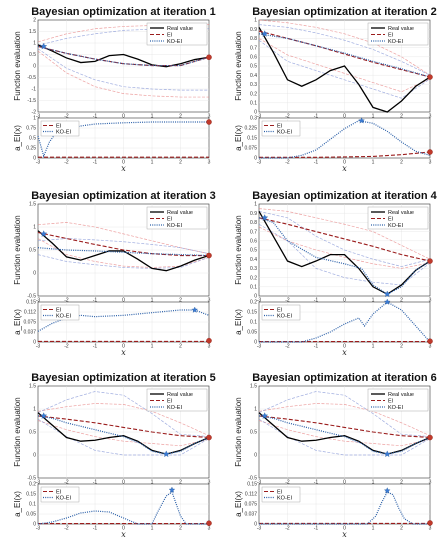  What do you see at coordinates (123, 12) in the screenshot?
I see `subplot-title: Bayesian optimization at iteration 1` at bounding box center [123, 12].